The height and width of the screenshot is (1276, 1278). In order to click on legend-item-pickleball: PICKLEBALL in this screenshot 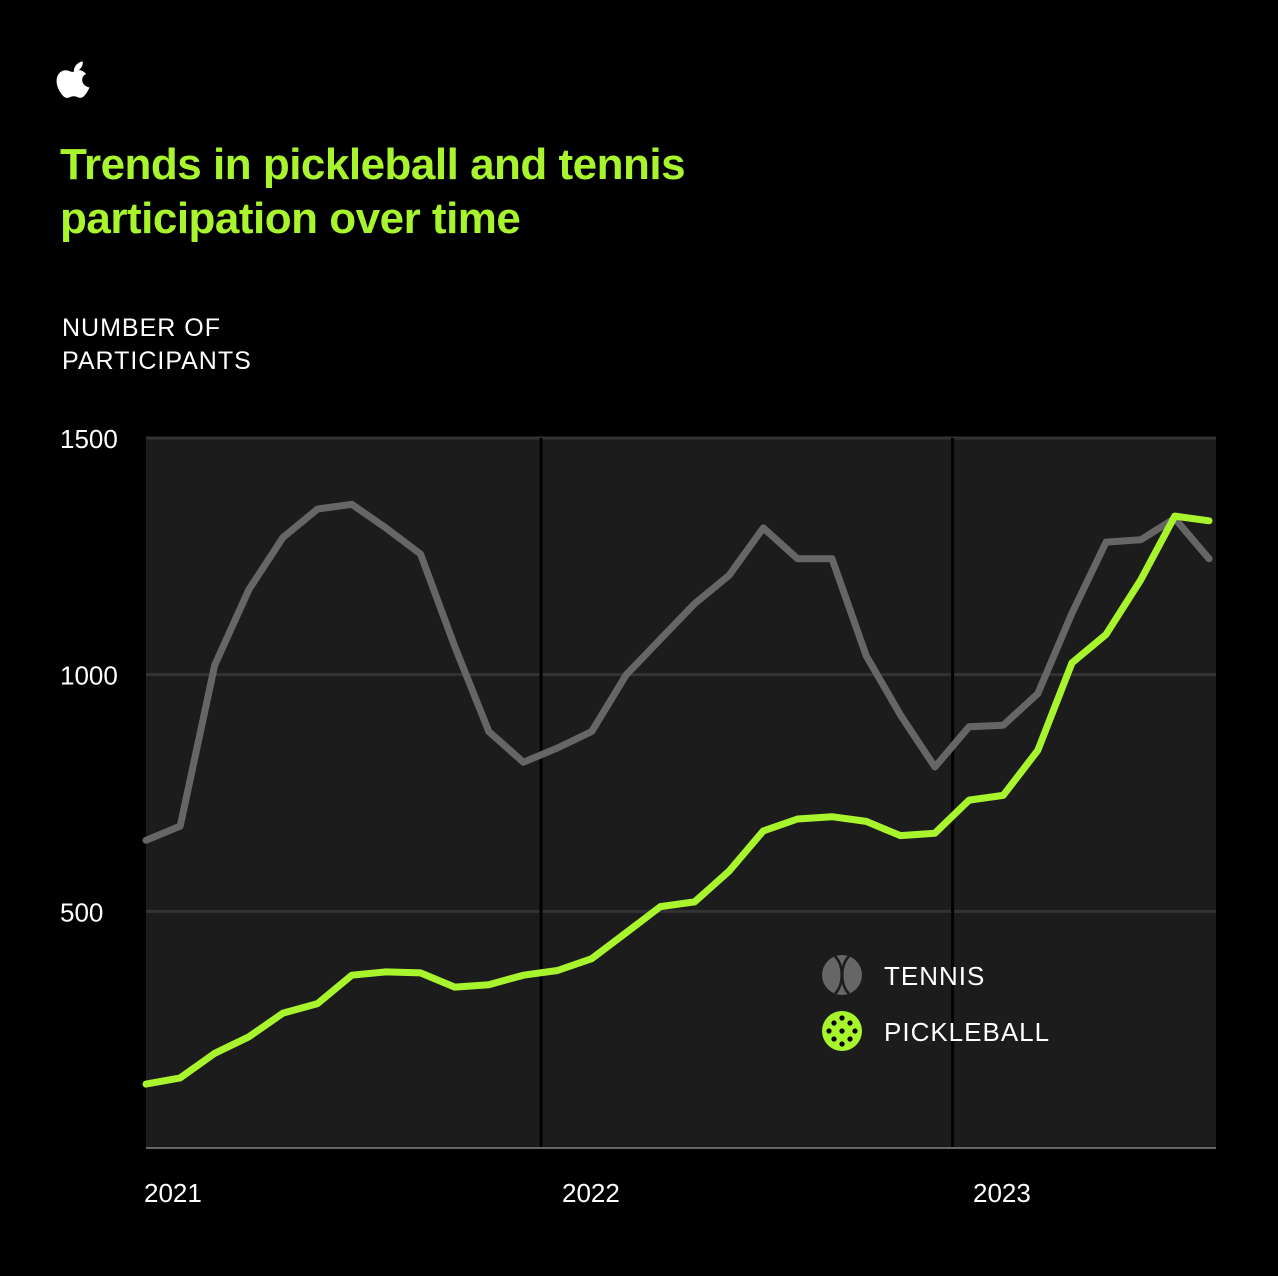, I will do `click(936, 1031)`.